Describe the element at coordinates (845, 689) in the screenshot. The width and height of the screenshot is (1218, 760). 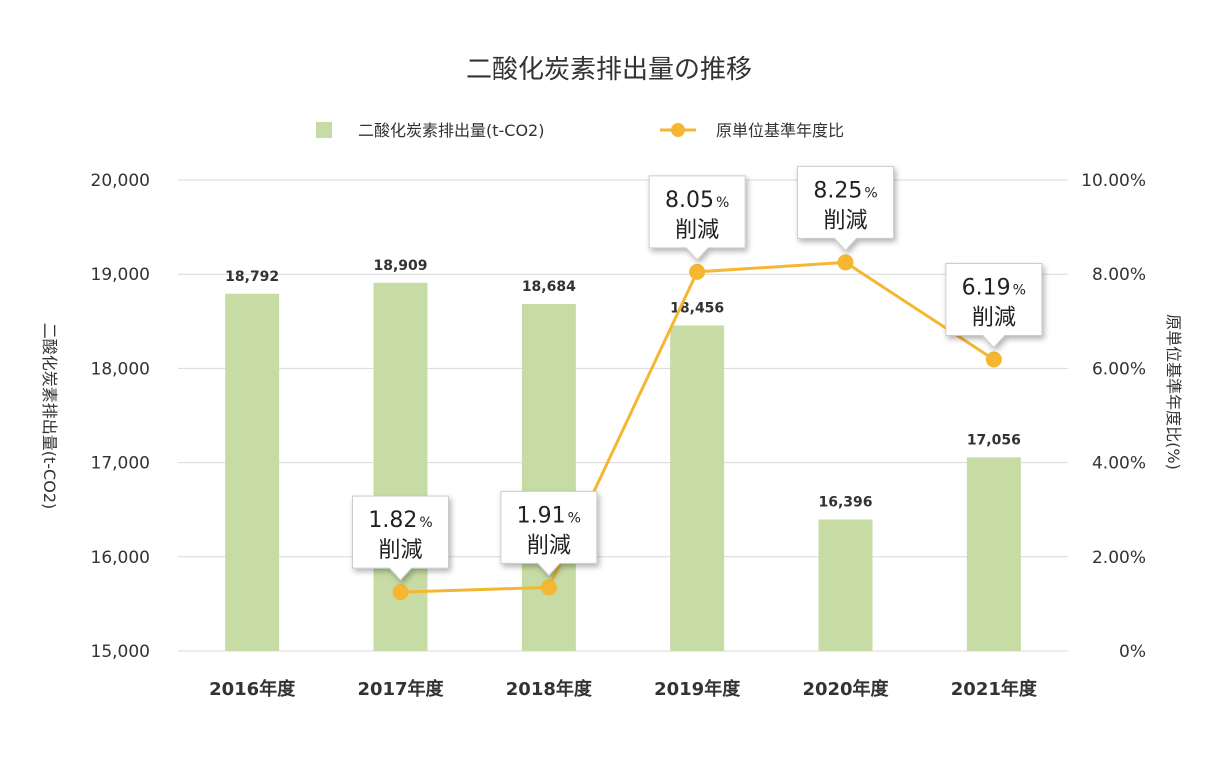
I see `x-tick-label-2020年度: 2020年度` at that location.